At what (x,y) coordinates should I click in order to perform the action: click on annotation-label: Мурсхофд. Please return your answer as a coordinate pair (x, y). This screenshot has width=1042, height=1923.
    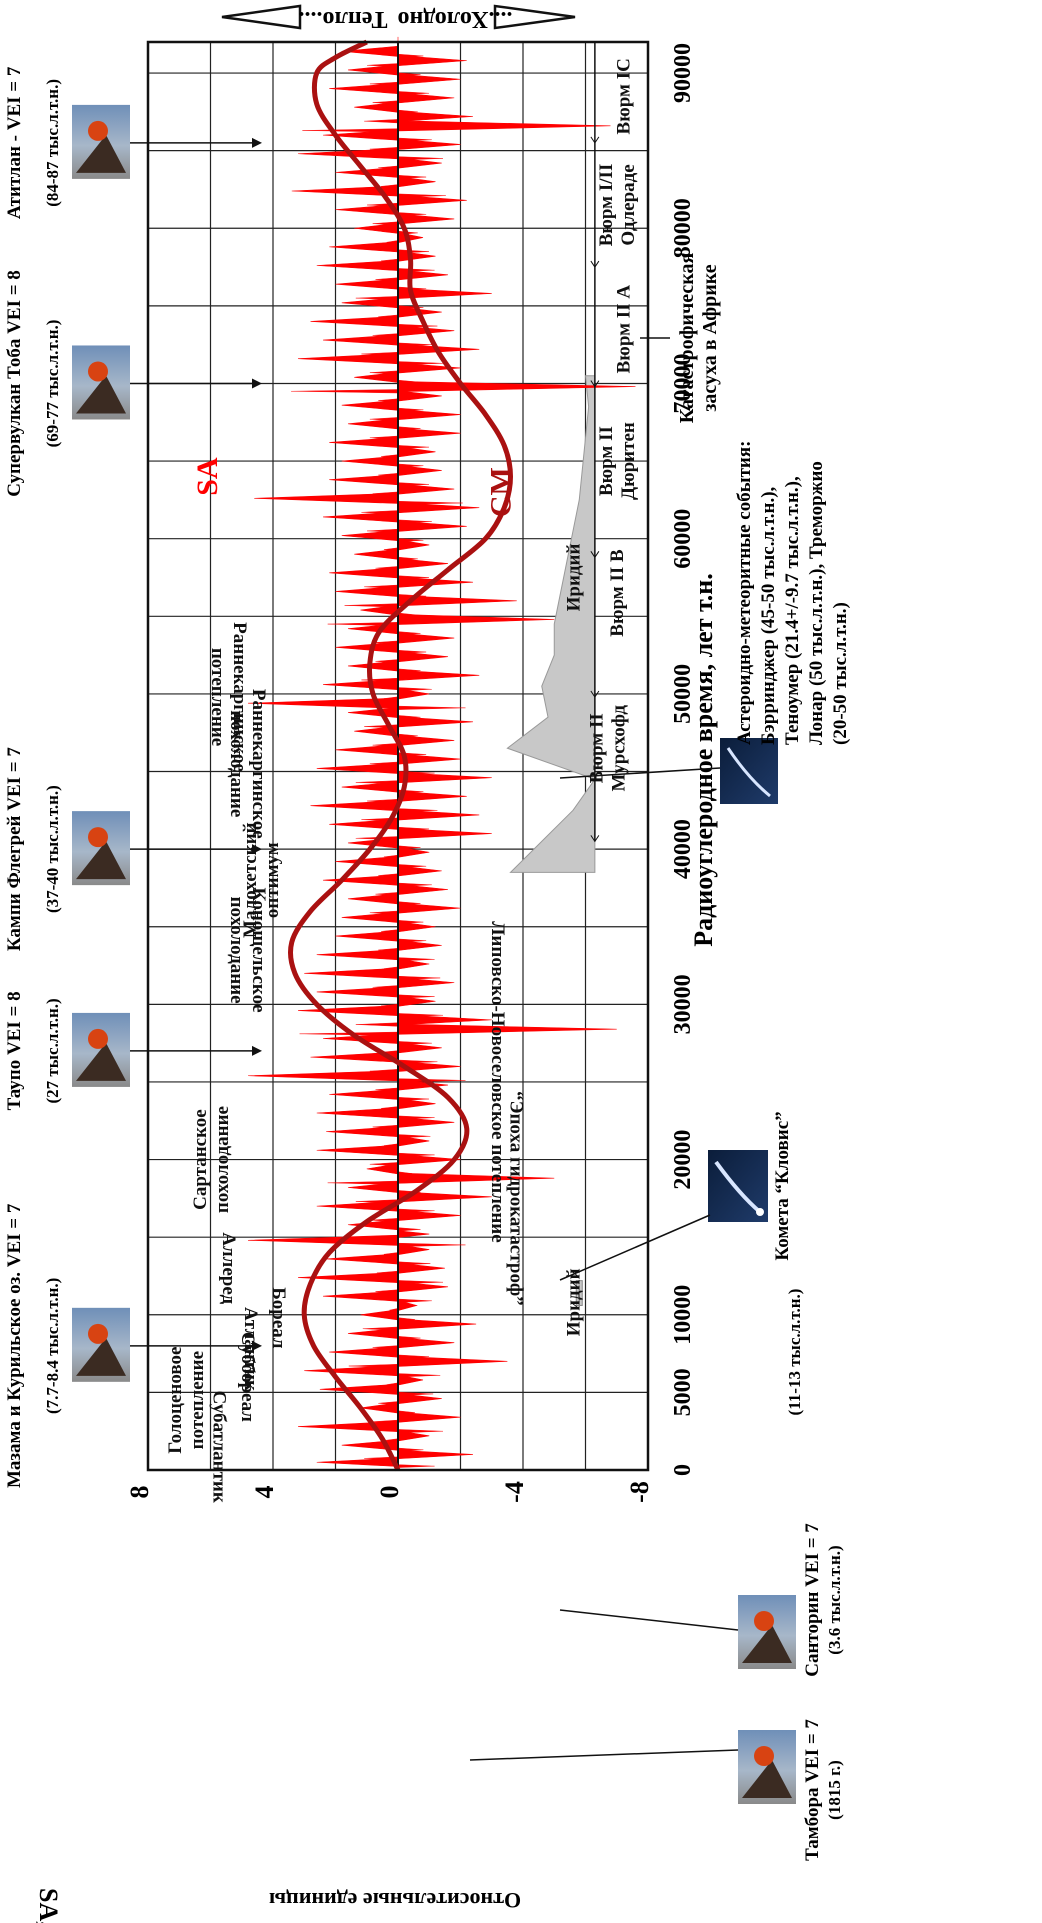
    Looking at the image, I should click on (619, 748).